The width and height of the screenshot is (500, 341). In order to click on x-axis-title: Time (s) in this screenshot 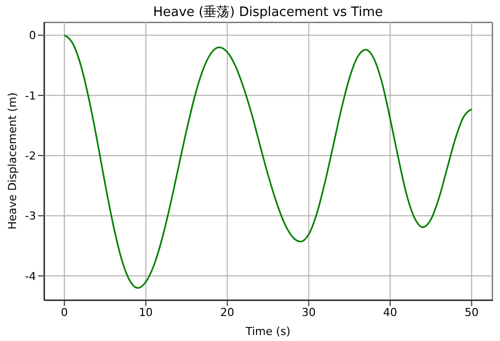, I will do `click(267, 331)`.